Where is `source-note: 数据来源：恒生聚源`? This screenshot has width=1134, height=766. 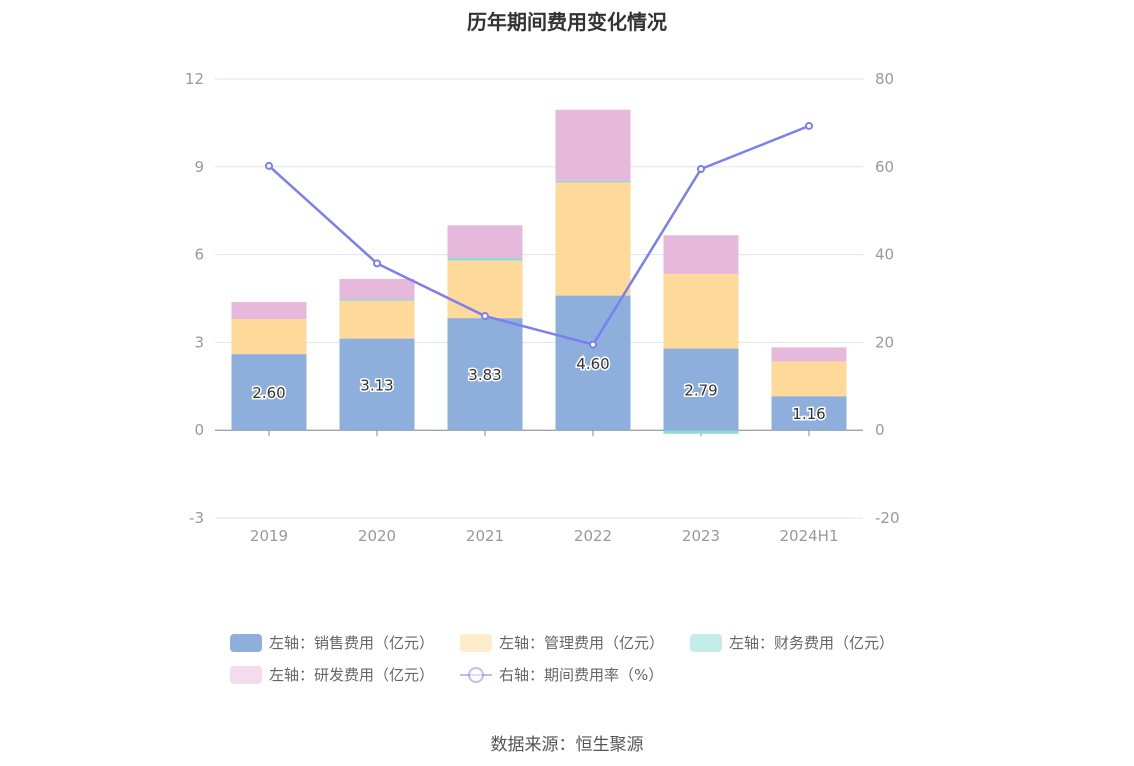
source-note: 数据来源：恒生聚源 is located at coordinates (567, 745).